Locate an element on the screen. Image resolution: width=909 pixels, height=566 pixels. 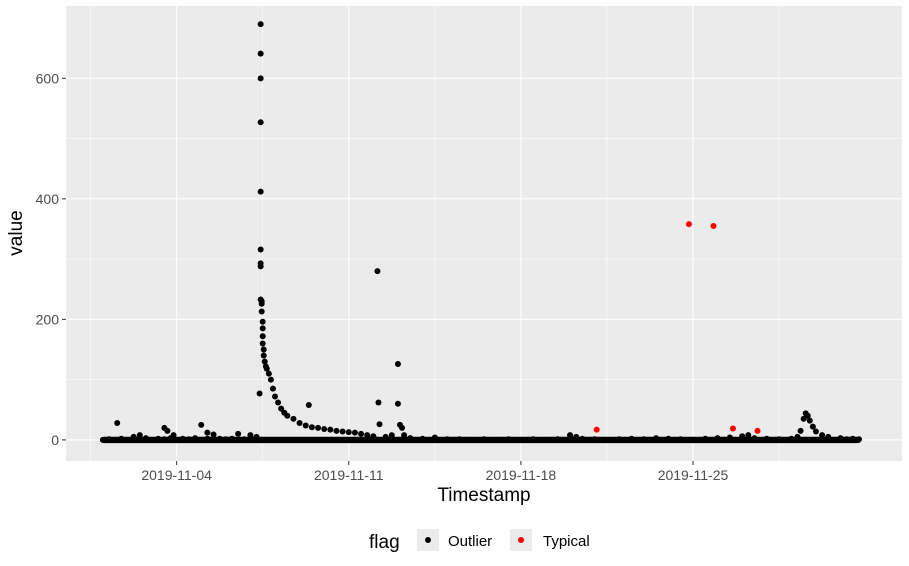
x-tick-label: 2019-11-25 is located at coordinates (693, 475).